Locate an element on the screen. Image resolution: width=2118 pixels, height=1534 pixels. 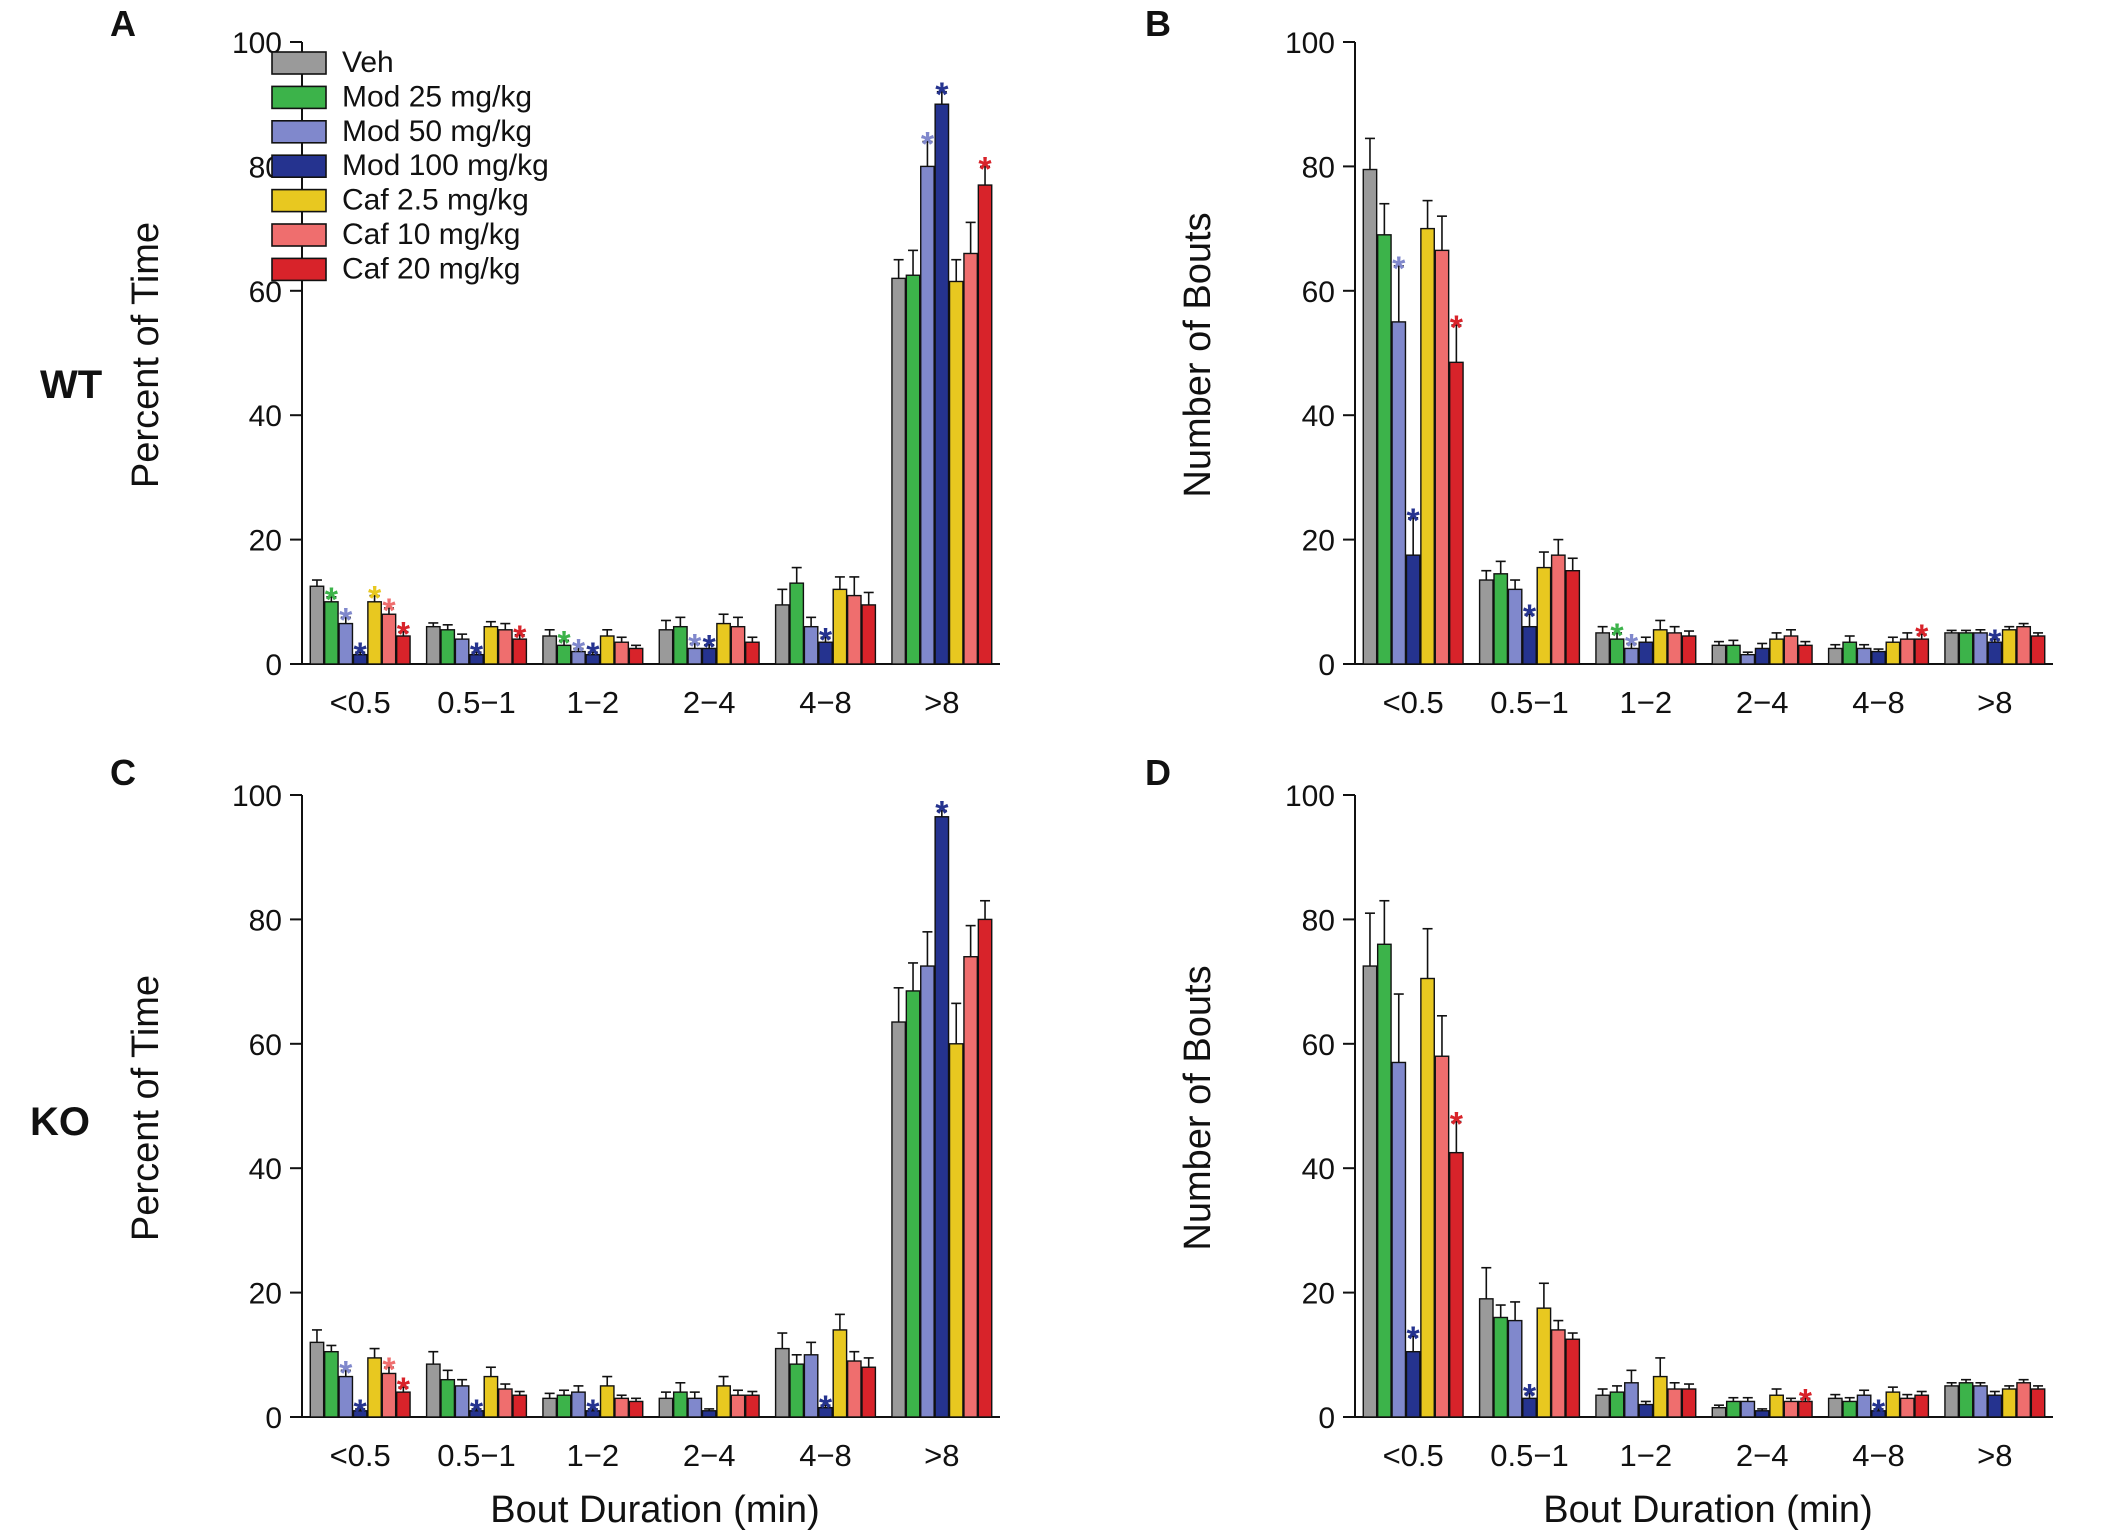
panel-b-y-axis-label: Number of Bouts is located at coordinates (1198, 354).